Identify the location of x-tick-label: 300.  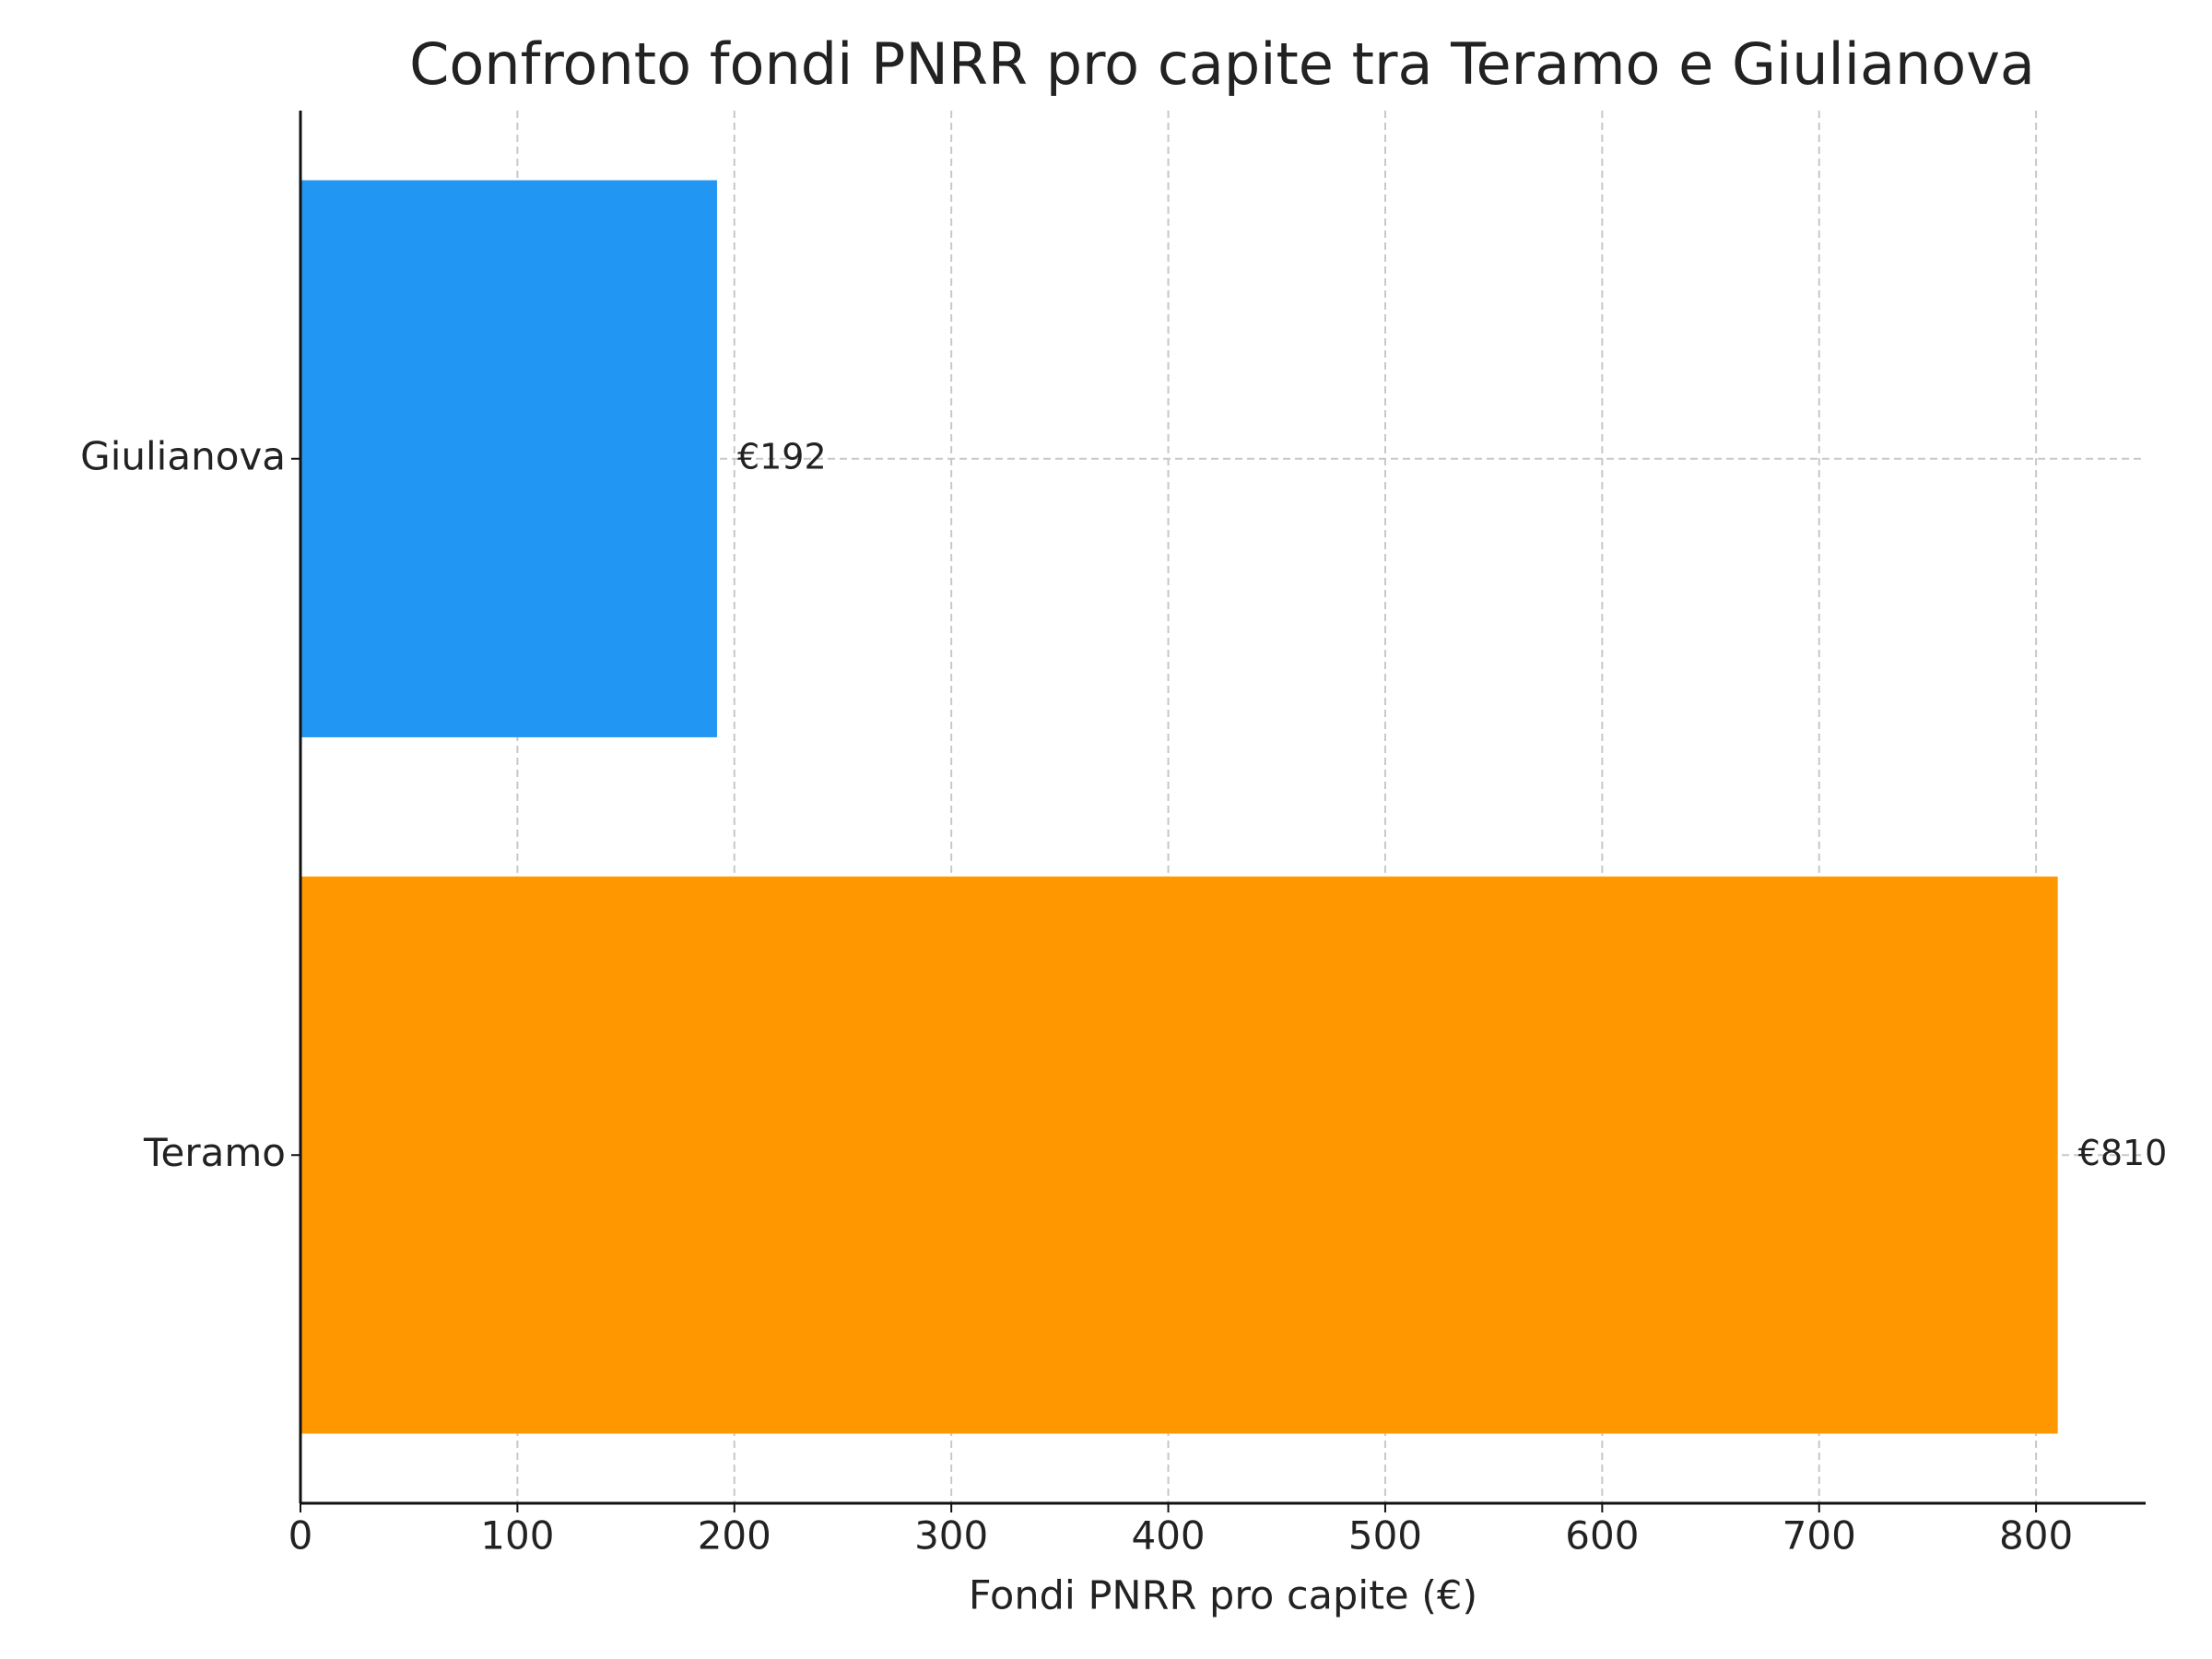
(951, 1536).